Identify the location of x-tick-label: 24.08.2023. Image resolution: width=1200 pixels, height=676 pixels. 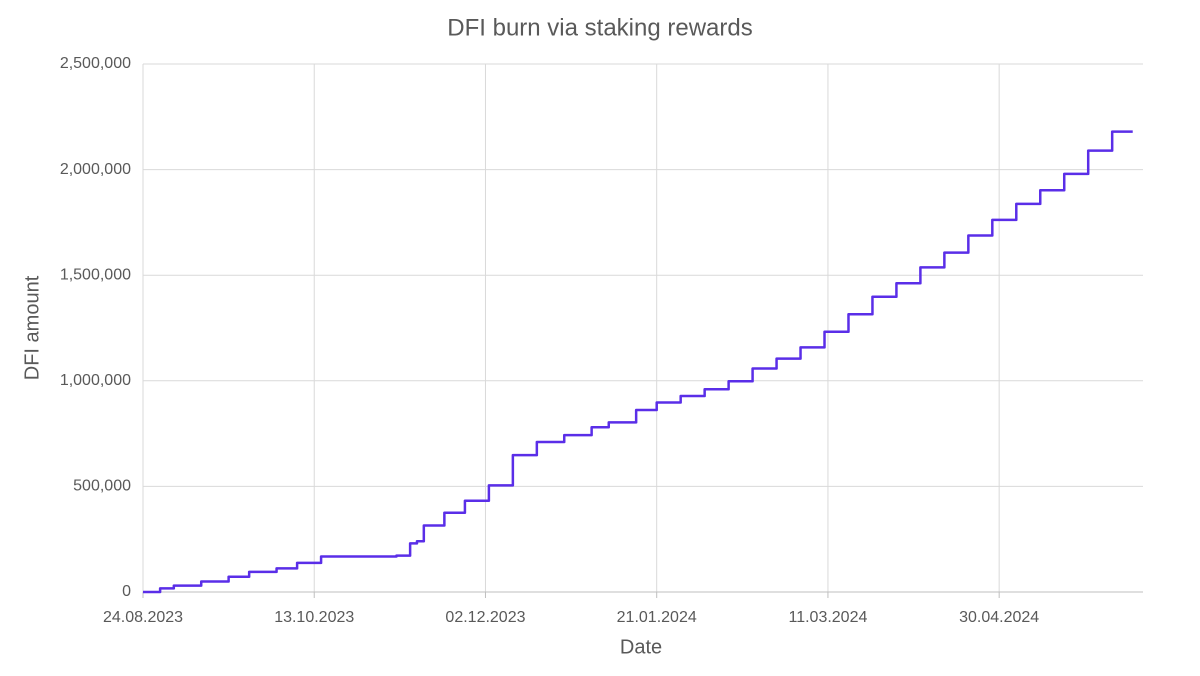
(143, 617).